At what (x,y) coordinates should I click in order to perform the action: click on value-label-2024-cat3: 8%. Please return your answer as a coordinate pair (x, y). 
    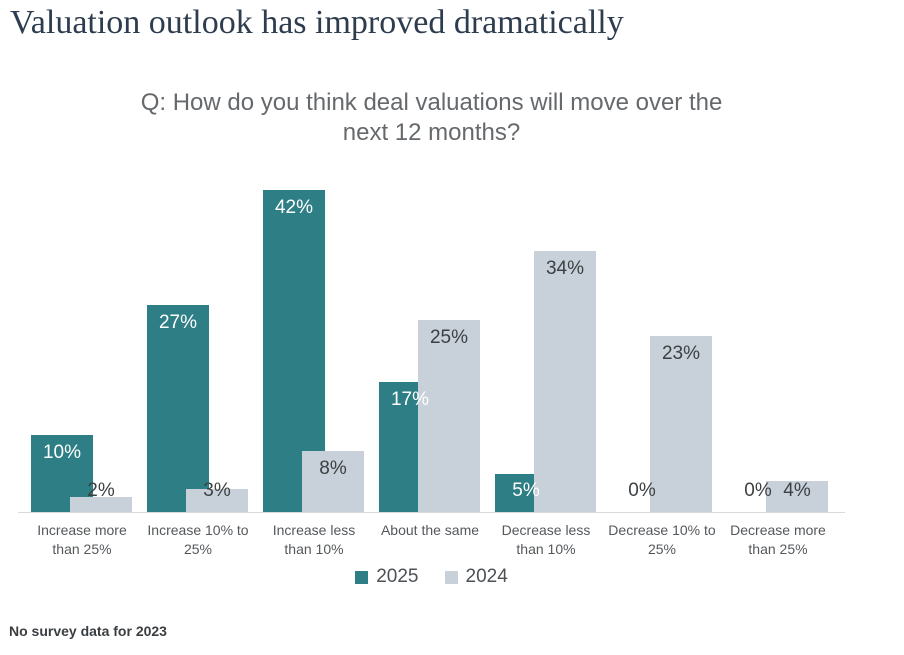
    Looking at the image, I should click on (333, 468).